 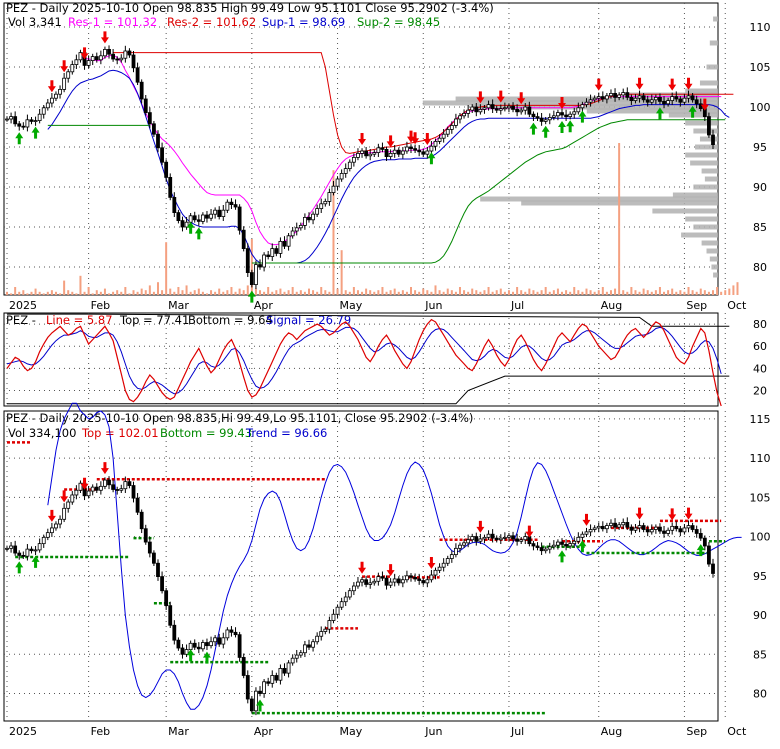 I want to click on panel3-xtick-label: Aug, so click(x=611, y=731).